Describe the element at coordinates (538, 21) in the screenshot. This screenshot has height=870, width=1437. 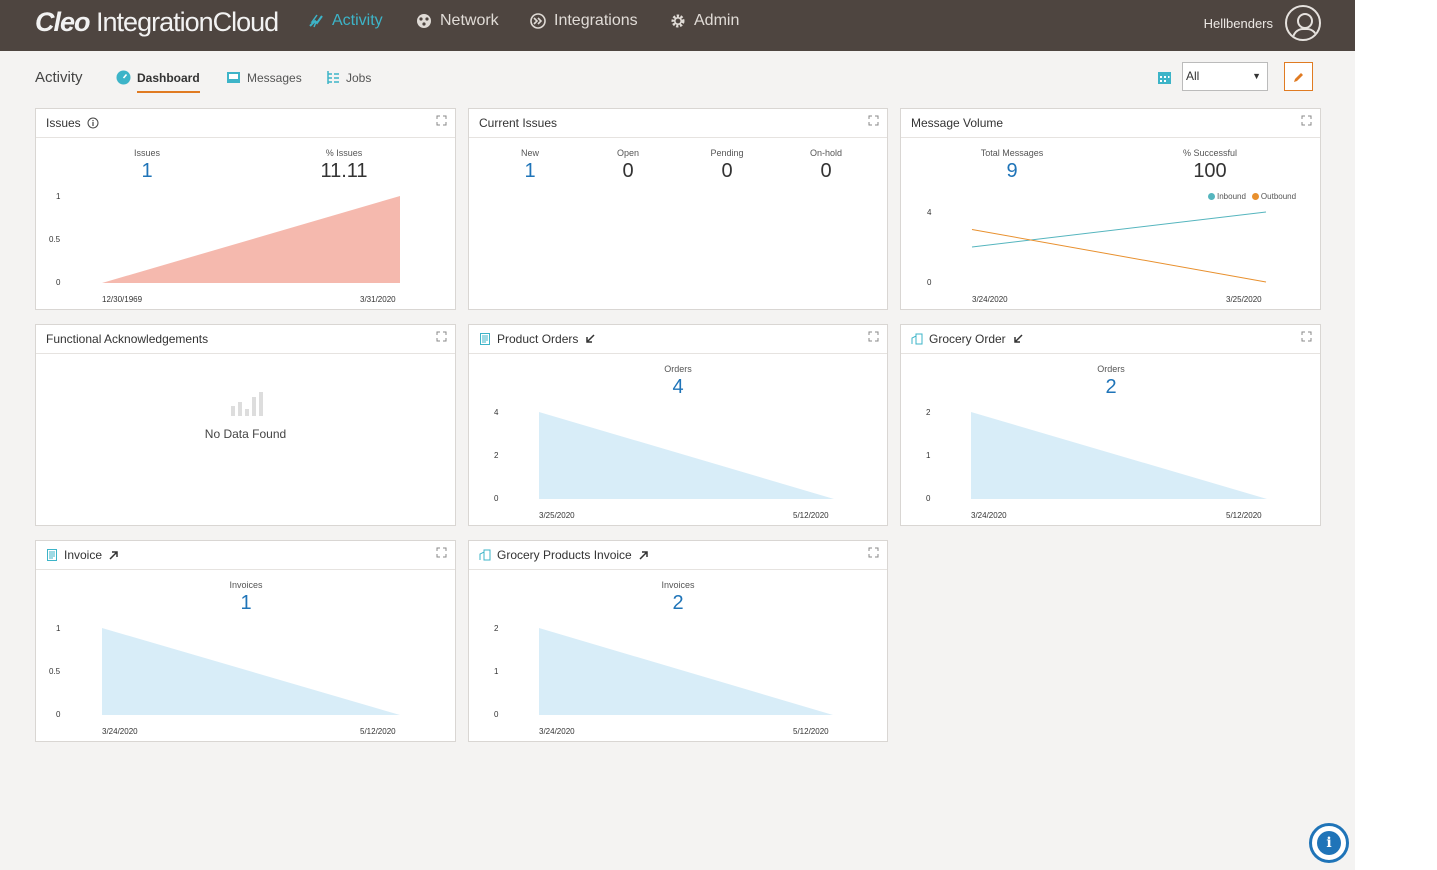
I see `integrations-icon` at that location.